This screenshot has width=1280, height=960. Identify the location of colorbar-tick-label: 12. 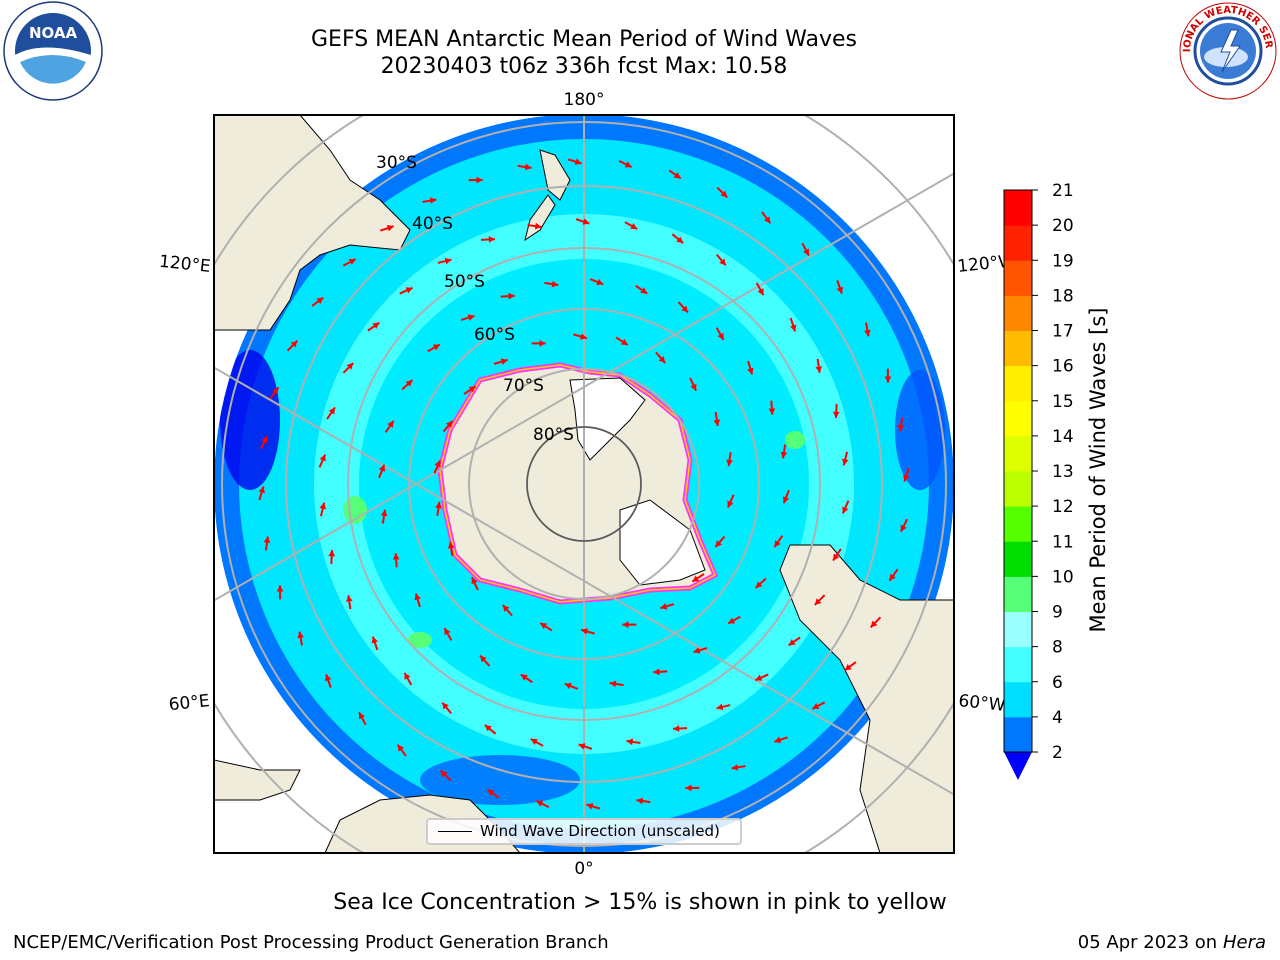
(1063, 507).